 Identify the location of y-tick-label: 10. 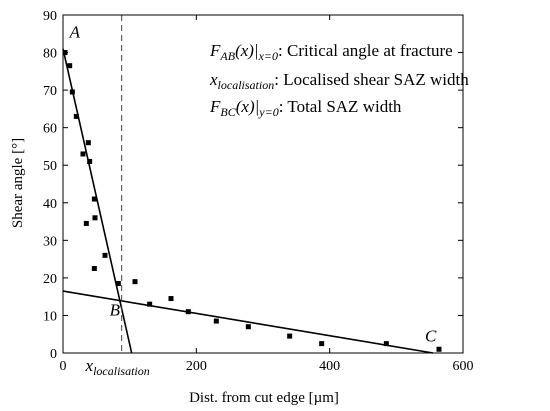
(50, 316).